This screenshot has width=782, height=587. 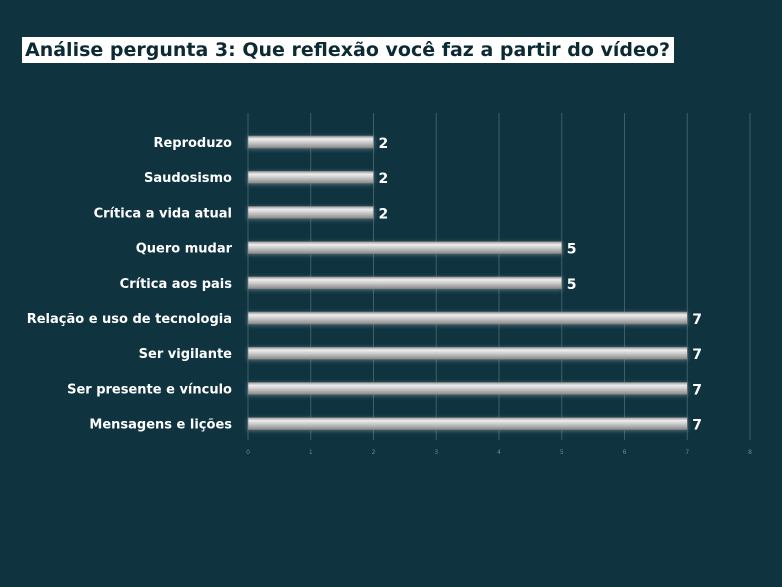 I want to click on x-tick-label: 4, so click(x=499, y=452).